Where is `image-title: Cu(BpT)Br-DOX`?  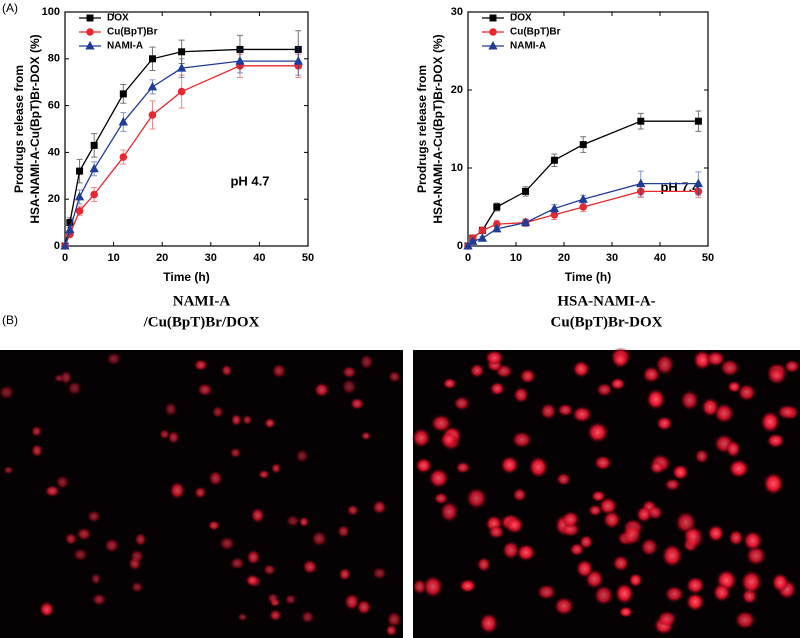 image-title: Cu(BpT)Br-DOX is located at coordinates (607, 322).